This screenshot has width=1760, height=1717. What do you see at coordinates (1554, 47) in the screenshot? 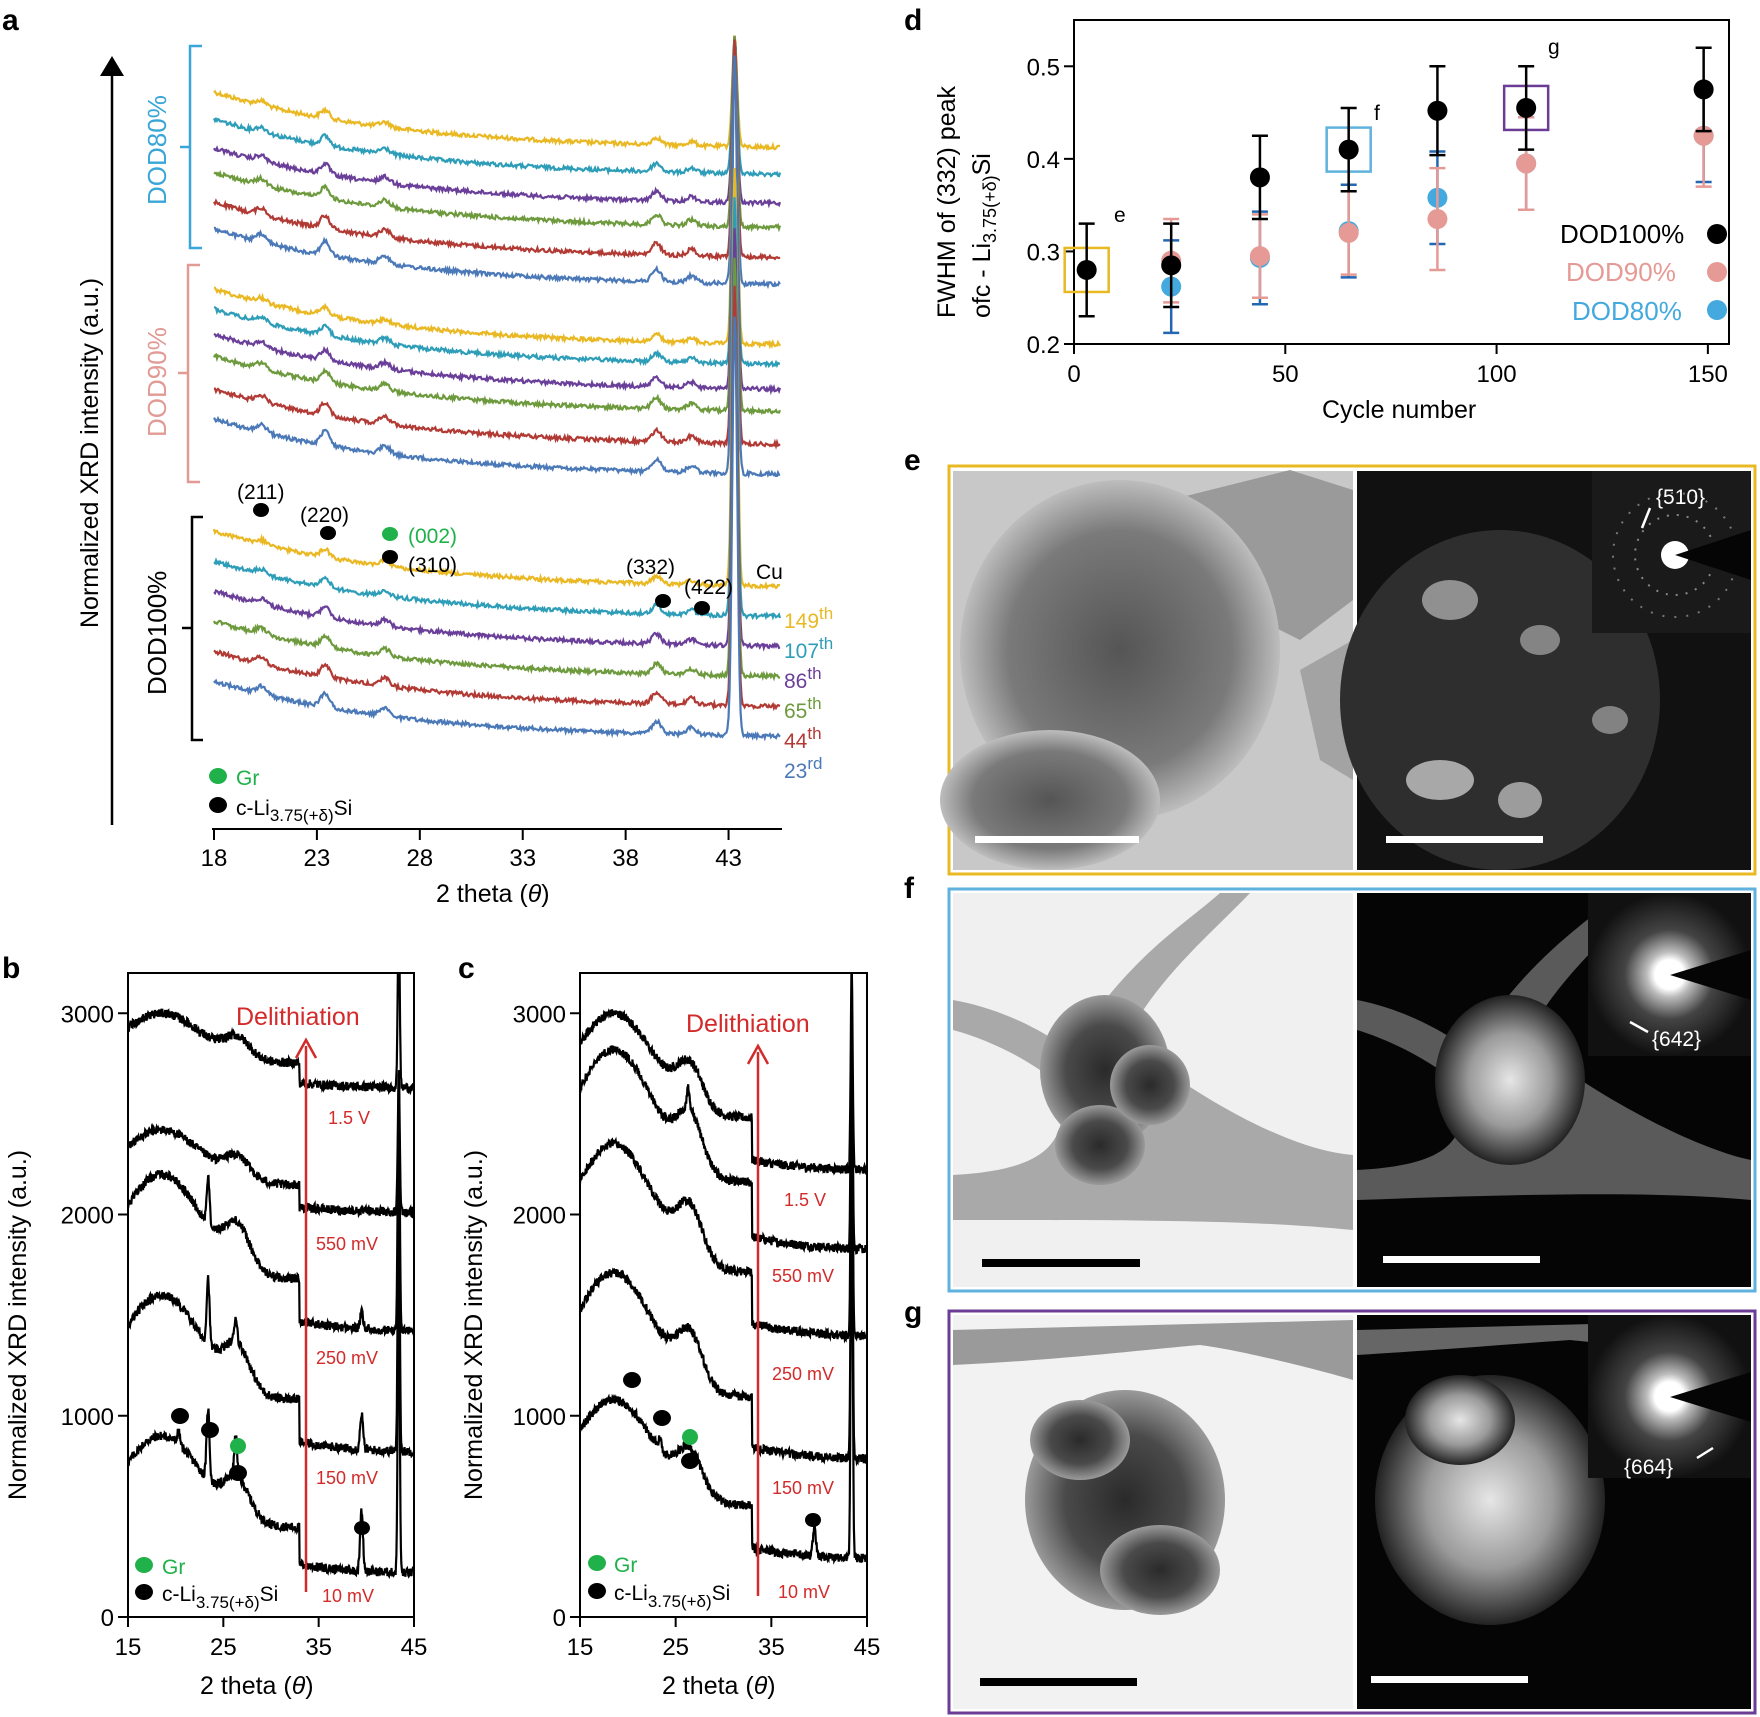
I see `box-label-g: g` at bounding box center [1554, 47].